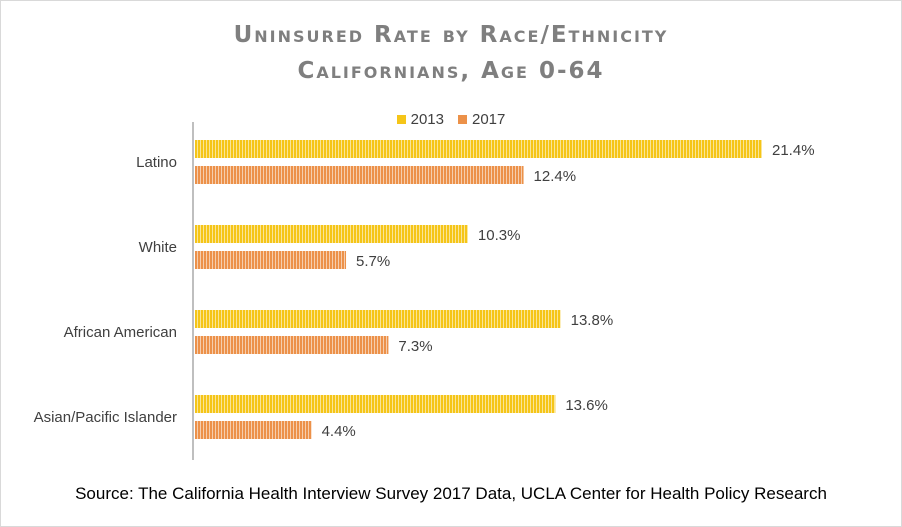 Image resolution: width=902 pixels, height=527 pixels. Describe the element at coordinates (401, 119) in the screenshot. I see `legend-swatch-2013` at that location.